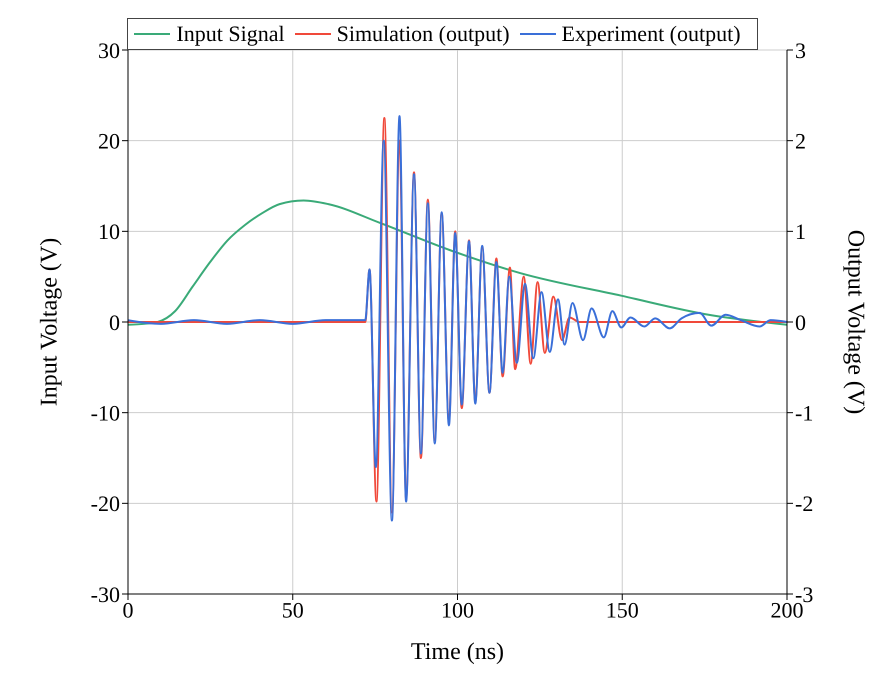  What do you see at coordinates (423, 34) in the screenshot?
I see `legend-label: Simulation (output)` at bounding box center [423, 34].